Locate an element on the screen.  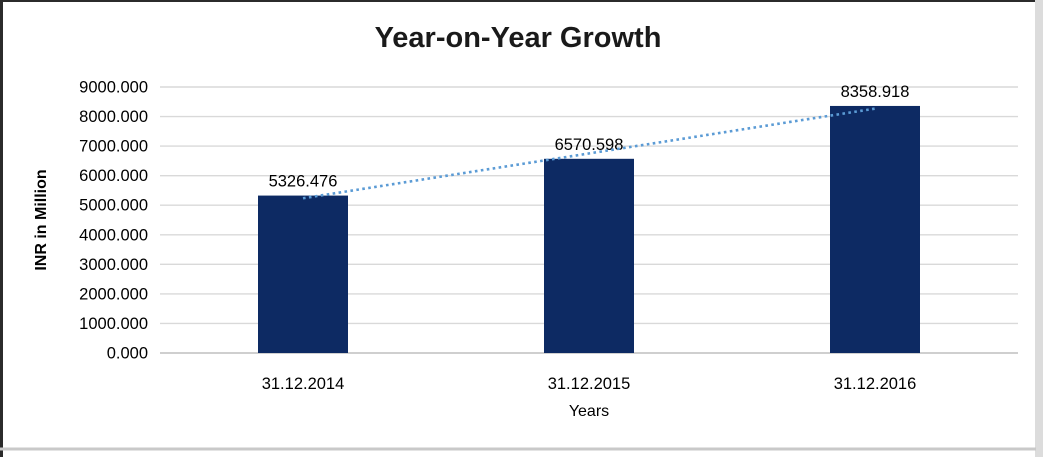
y-tick-label: 3000.000 is located at coordinates (113, 265).